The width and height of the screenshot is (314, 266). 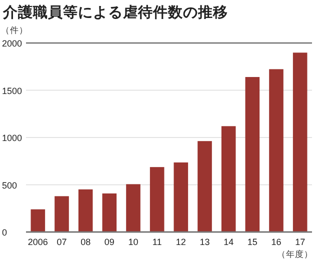 I want to click on x-tick-label: 15, so click(x=252, y=242).